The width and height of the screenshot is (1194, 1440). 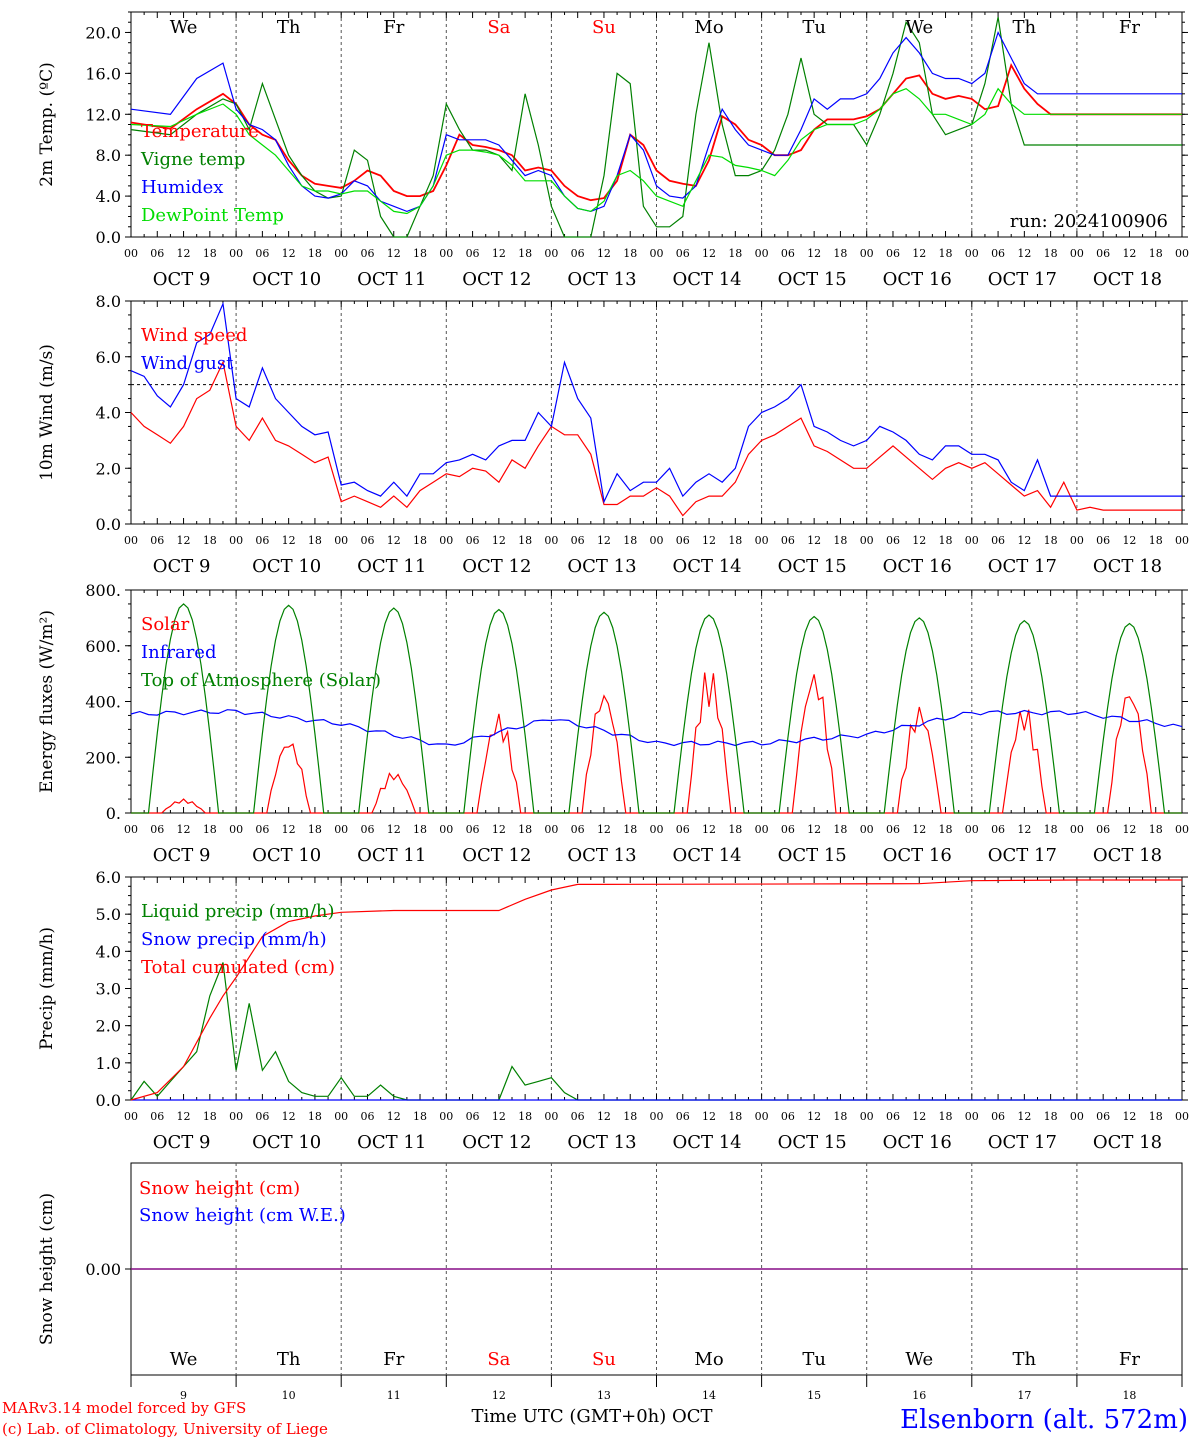 I want to click on day-number: 18, so click(x=1129, y=1395).